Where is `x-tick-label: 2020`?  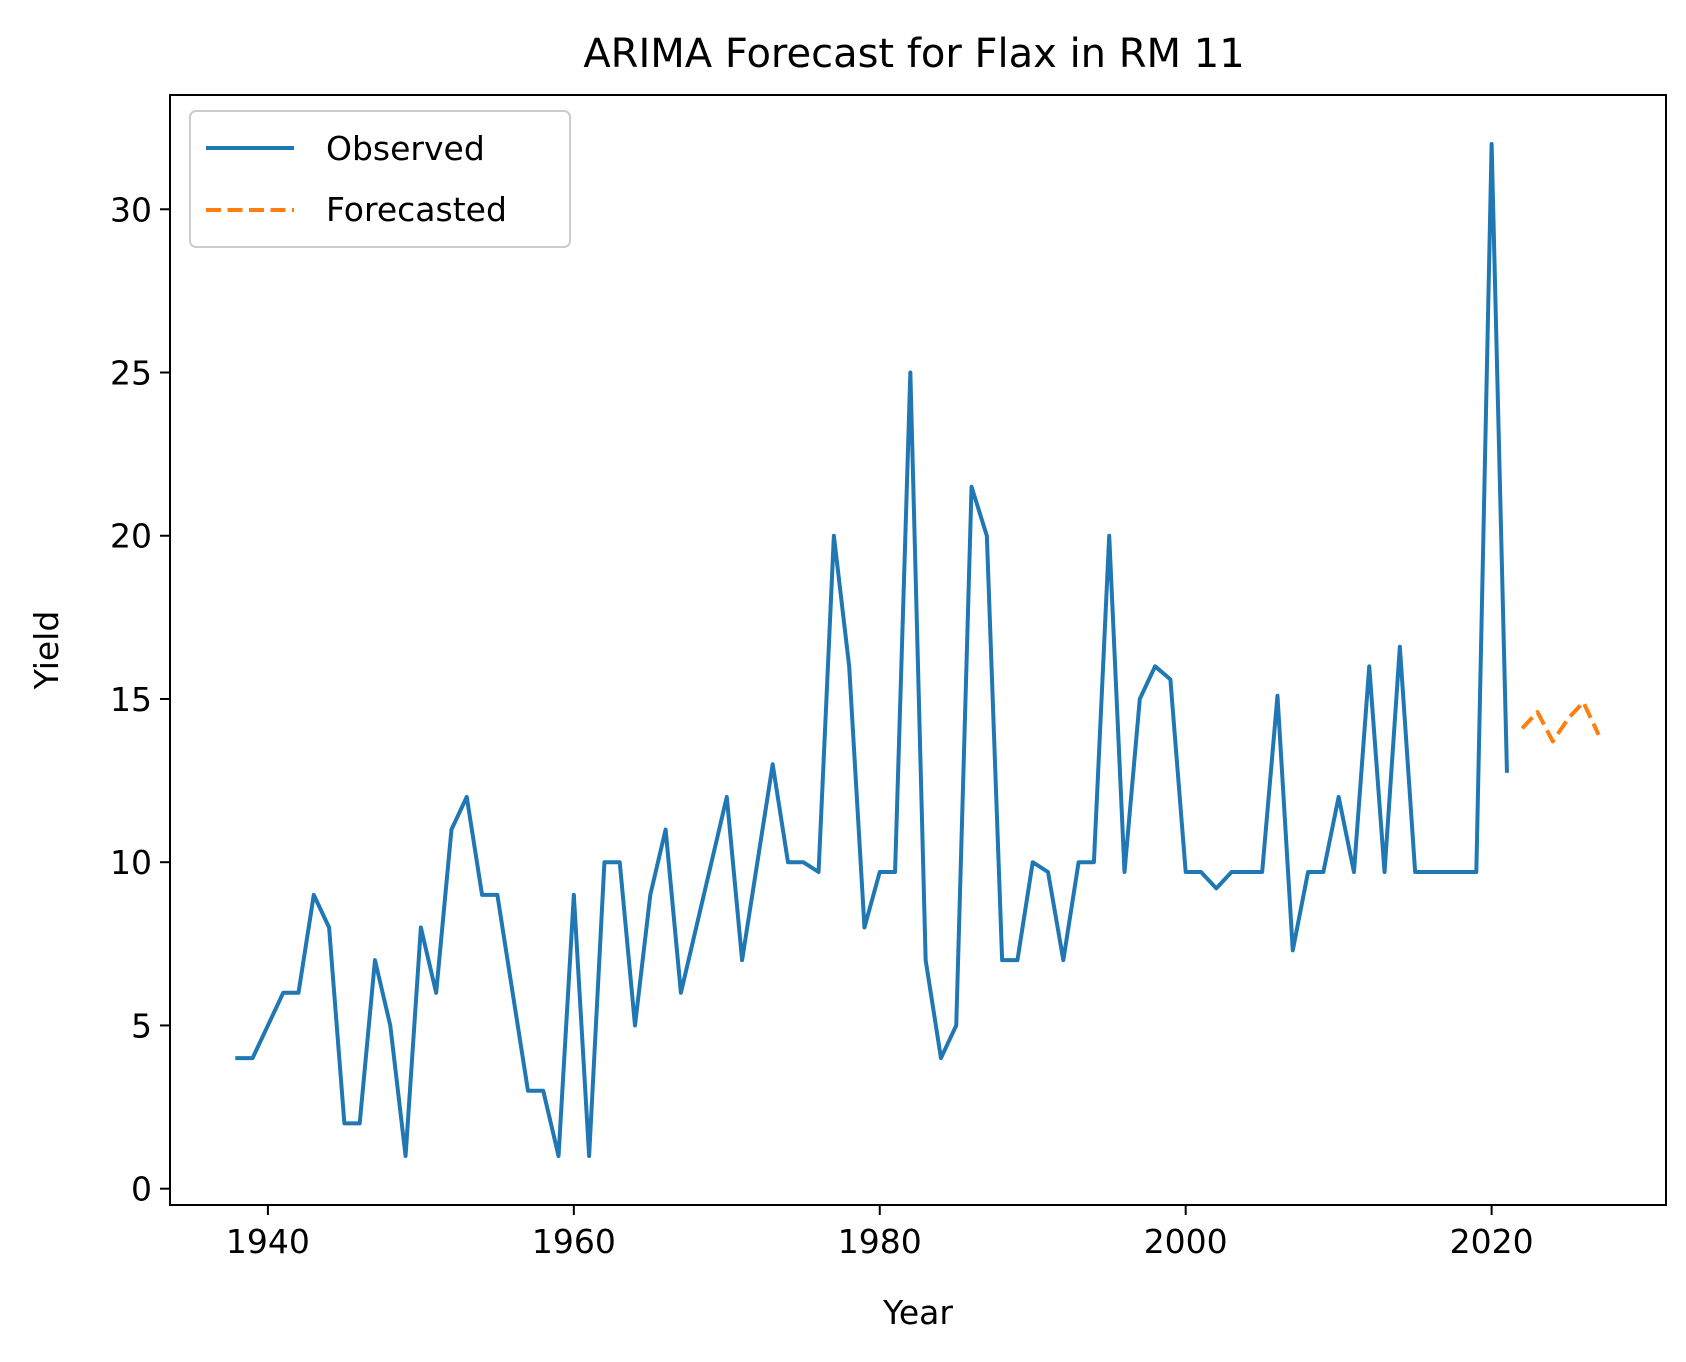 x-tick-label: 2020 is located at coordinates (1492, 1241).